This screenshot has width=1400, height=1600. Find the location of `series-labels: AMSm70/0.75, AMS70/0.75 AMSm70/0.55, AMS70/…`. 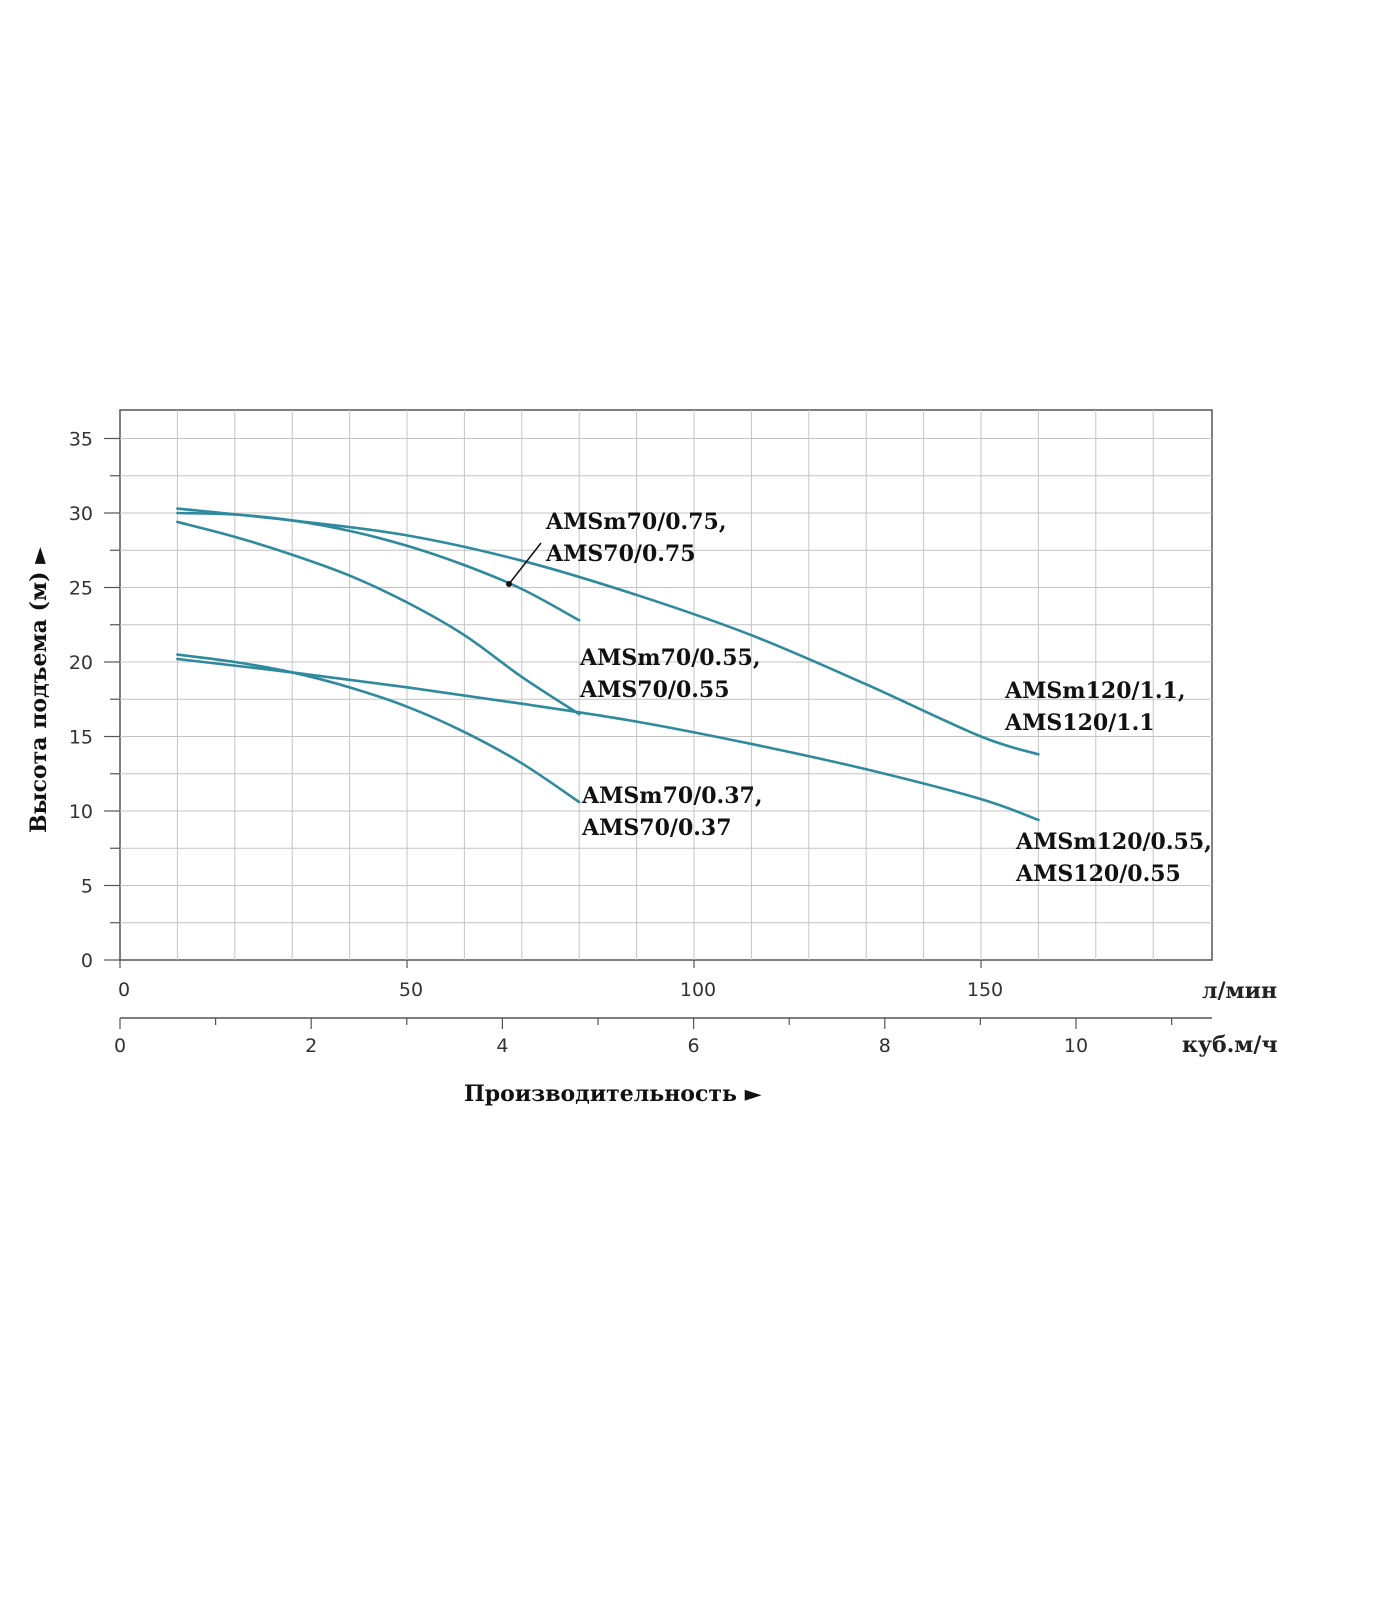

series-labels: AMSm70/0.75, AMS70/0.75 AMSm70/0.55, AMS70/… is located at coordinates (859, 698).